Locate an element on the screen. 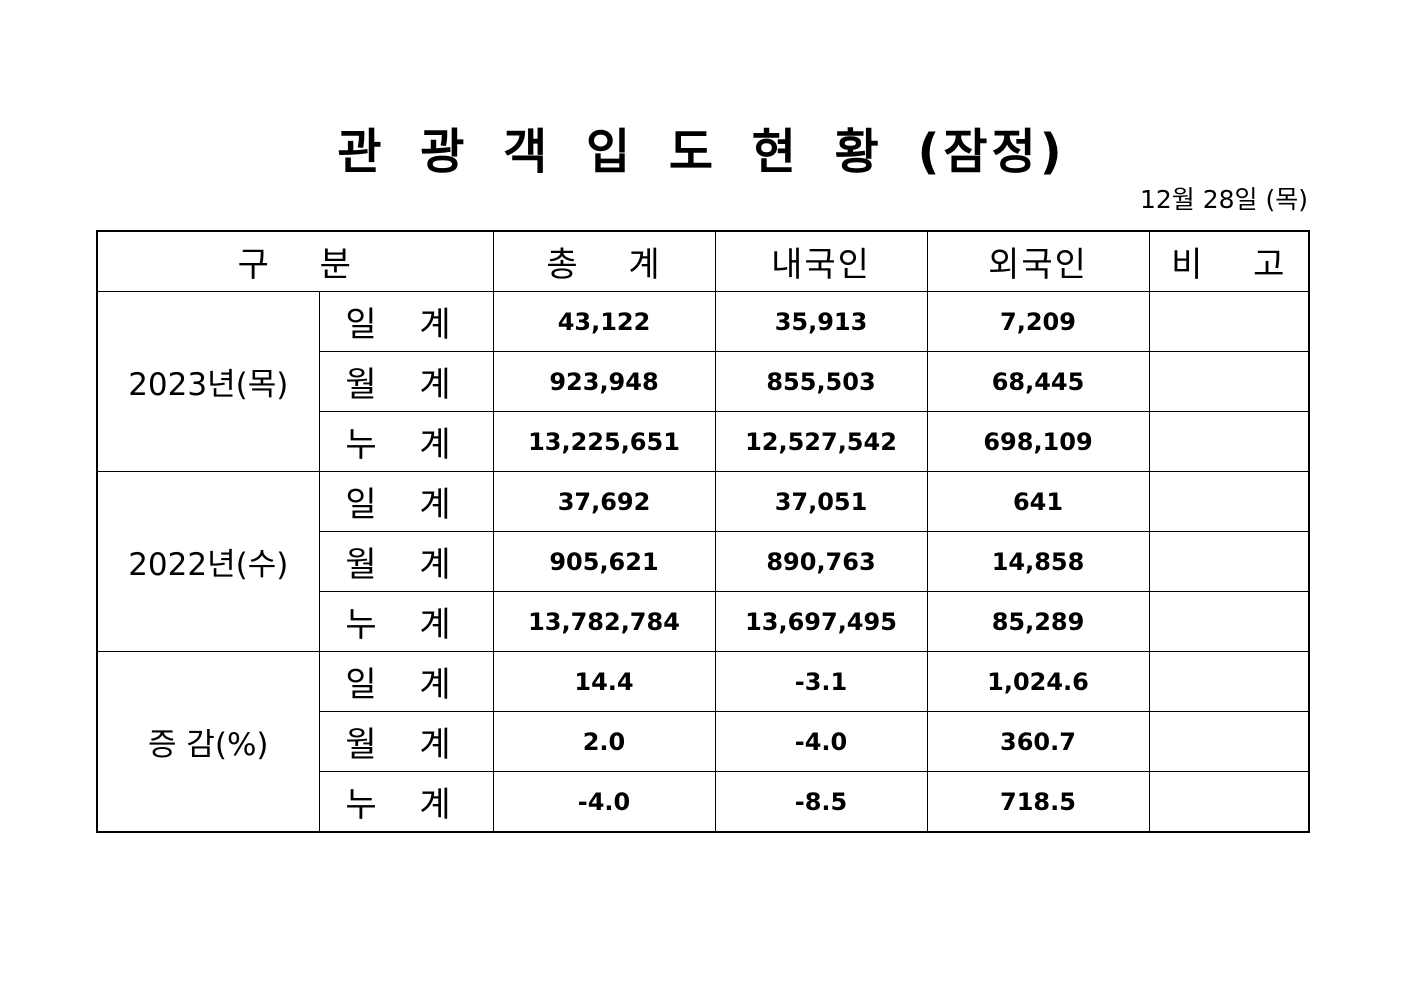 Image resolution: width=1403 pixels, height=992 pixels. domestic-cell: -4.0 is located at coordinates (821, 741).